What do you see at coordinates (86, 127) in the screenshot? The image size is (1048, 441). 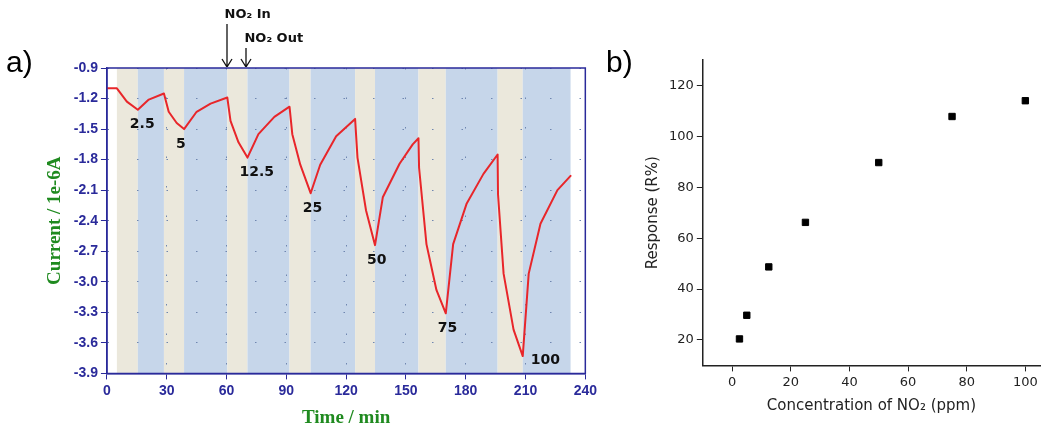 I see `y-tick-label: -1.5` at bounding box center [86, 127].